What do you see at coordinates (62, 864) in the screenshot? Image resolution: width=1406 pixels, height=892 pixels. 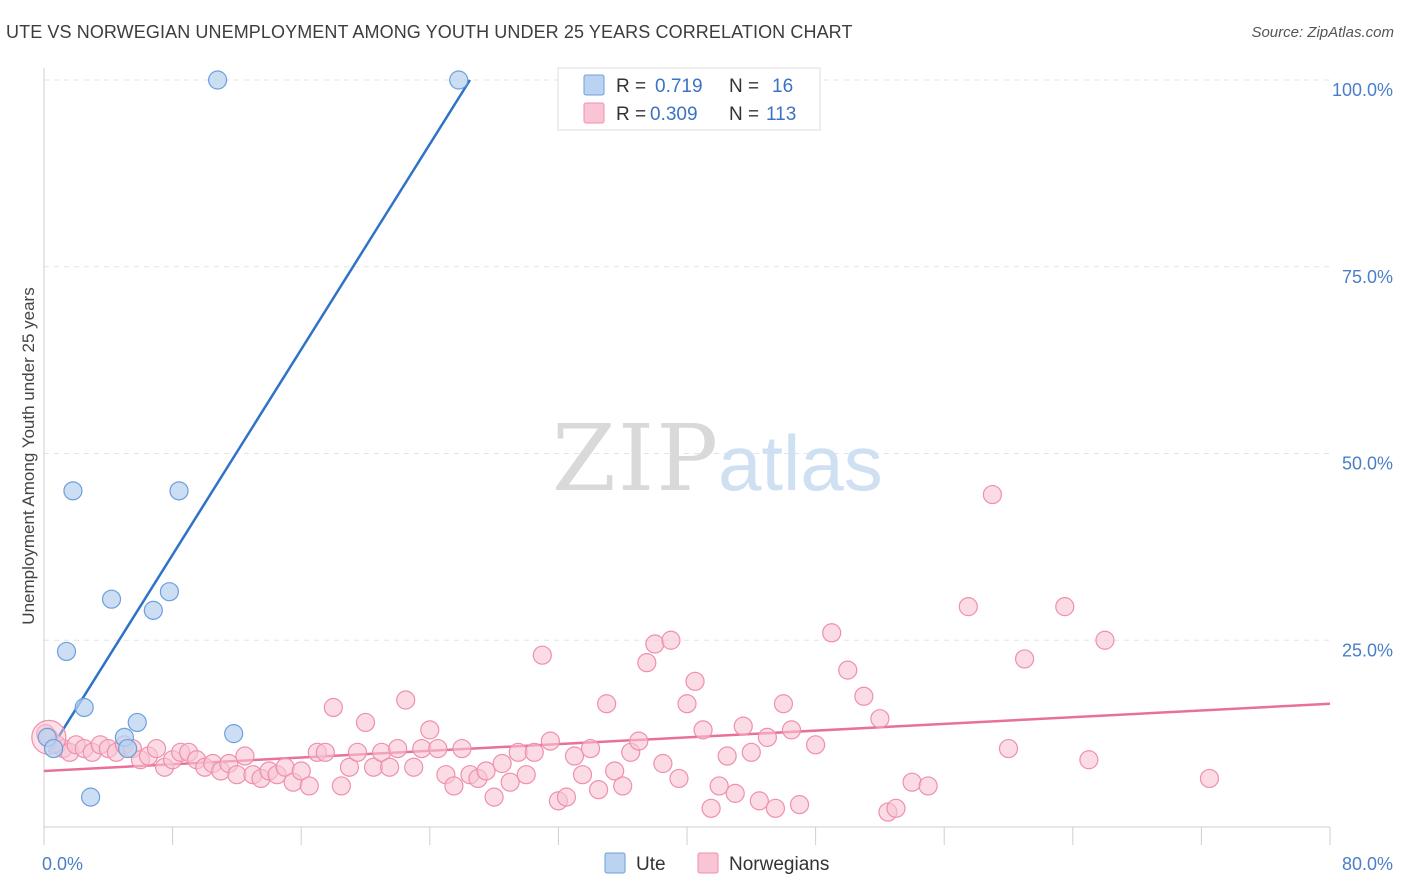 I see `x-tick-label: 0.0%` at bounding box center [62, 864].